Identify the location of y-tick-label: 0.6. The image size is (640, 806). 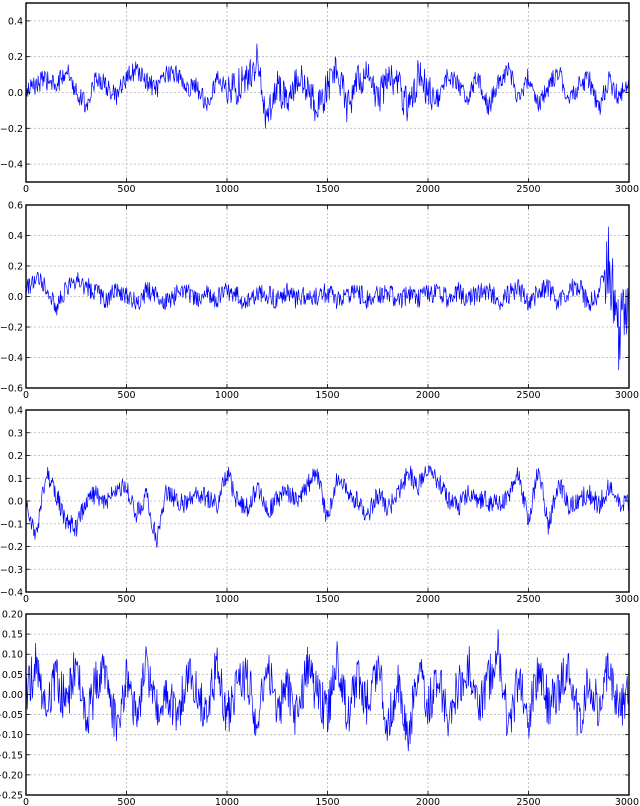
(15, 206).